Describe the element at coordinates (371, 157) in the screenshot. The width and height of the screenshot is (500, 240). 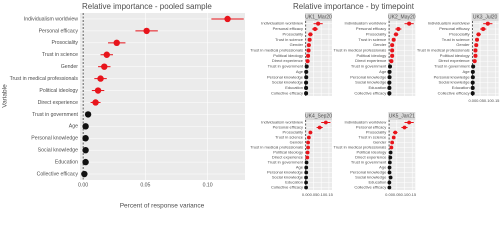
I see `y-tick-label: Direct experience` at that location.